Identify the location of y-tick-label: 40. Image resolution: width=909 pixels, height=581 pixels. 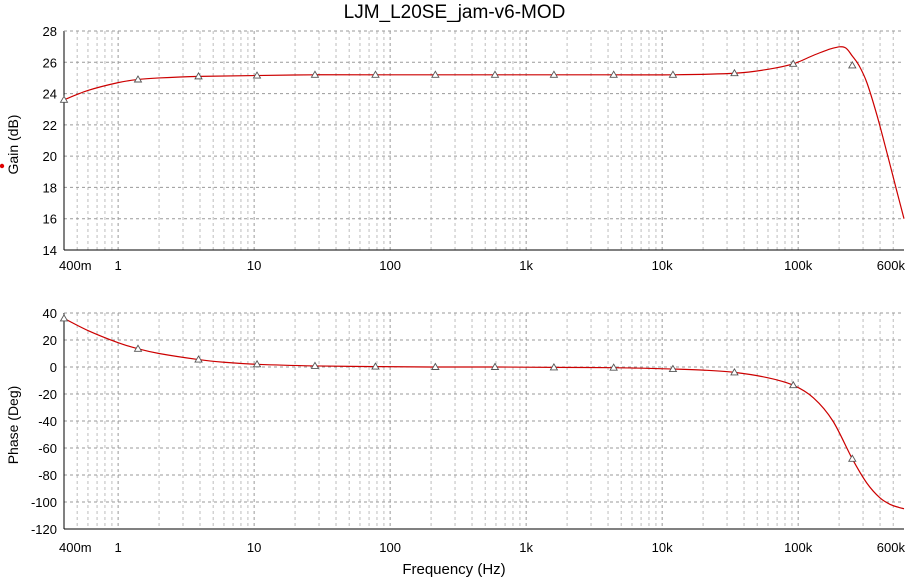
(50, 313).